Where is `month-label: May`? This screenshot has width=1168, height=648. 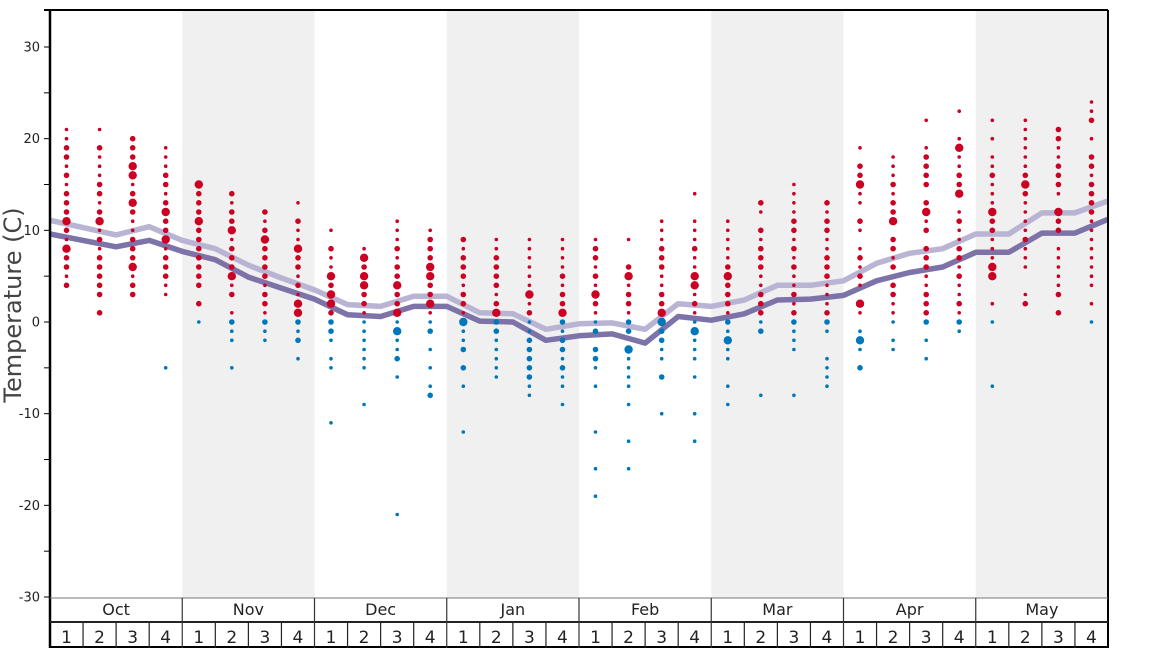
month-label: May is located at coordinates (1041, 609).